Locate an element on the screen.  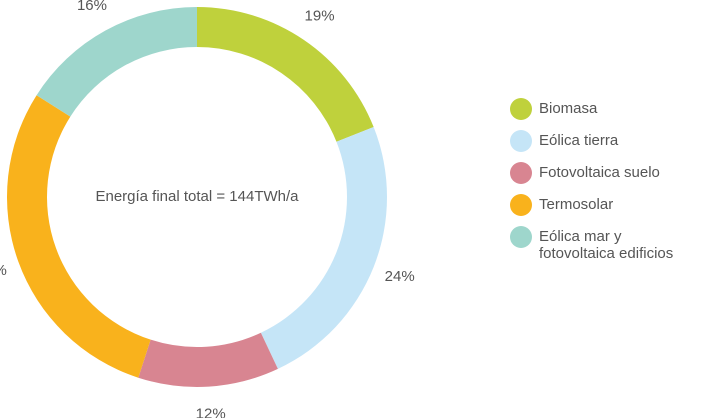
value-label: 29% is located at coordinates (3, 270).